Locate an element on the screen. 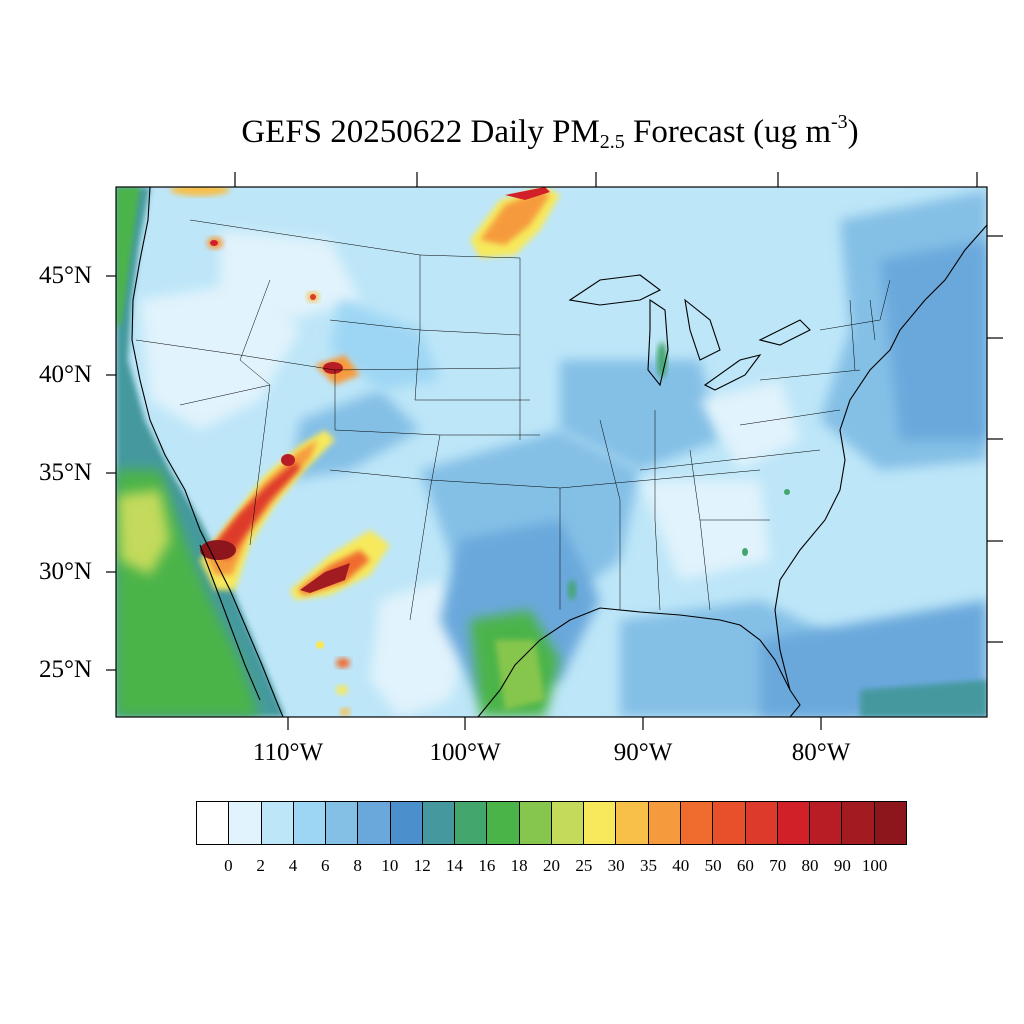 The width and height of the screenshot is (1024, 1024). colorbar-label: 70 is located at coordinates (778, 865).